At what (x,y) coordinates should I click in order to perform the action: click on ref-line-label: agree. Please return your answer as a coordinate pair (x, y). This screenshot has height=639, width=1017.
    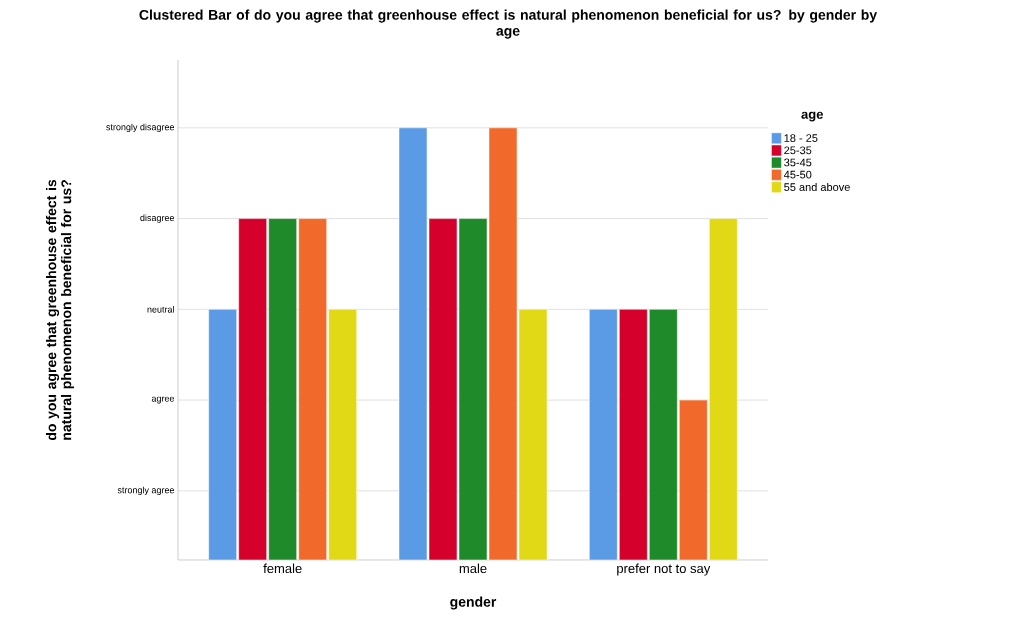
    Looking at the image, I should click on (163, 400).